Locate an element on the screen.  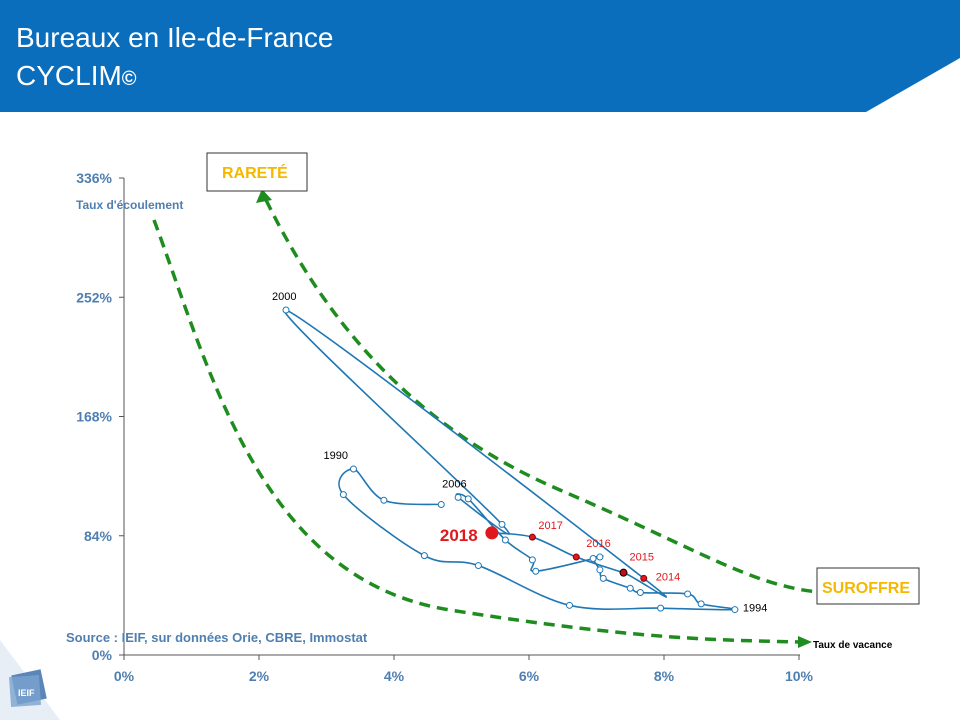
point-label: 2000 is located at coordinates (284, 297).